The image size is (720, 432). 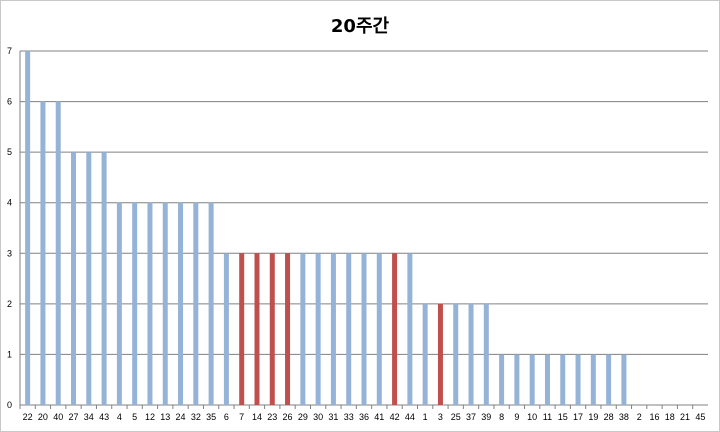 What do you see at coordinates (165, 417) in the screenshot?
I see `x-tick-label: 13` at bounding box center [165, 417].